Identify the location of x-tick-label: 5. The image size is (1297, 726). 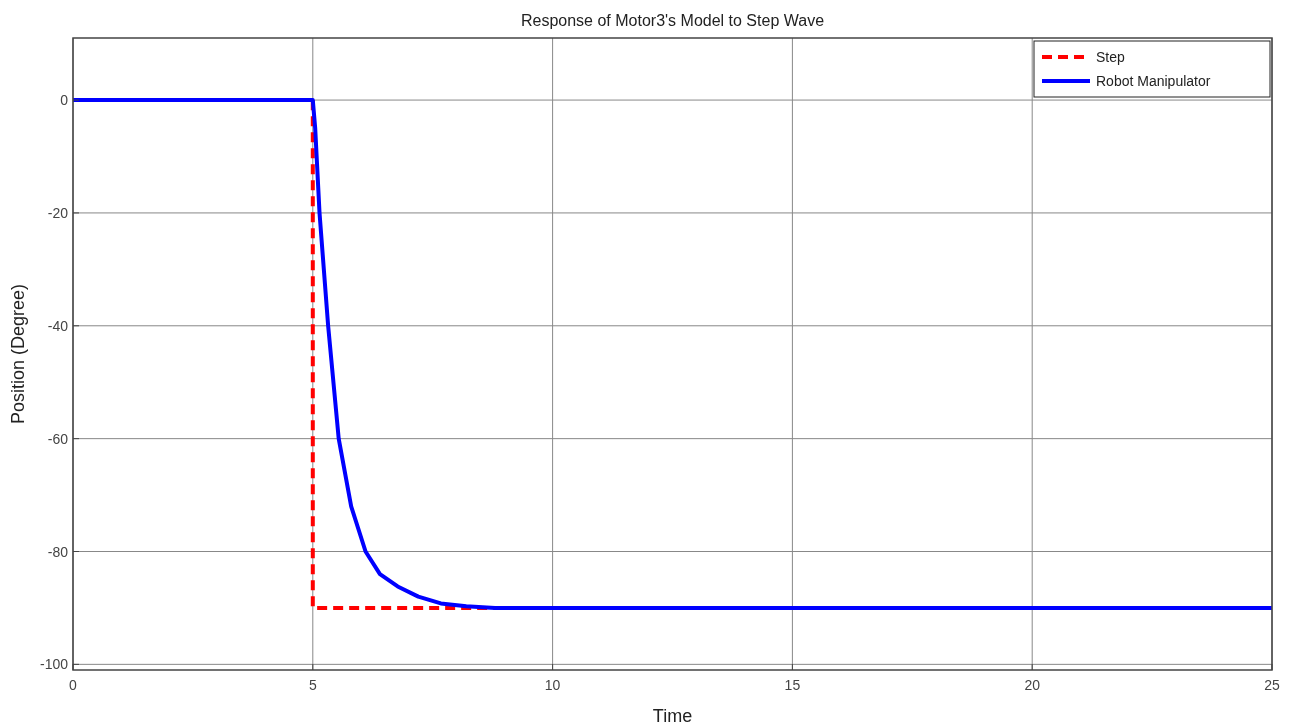
(312, 685).